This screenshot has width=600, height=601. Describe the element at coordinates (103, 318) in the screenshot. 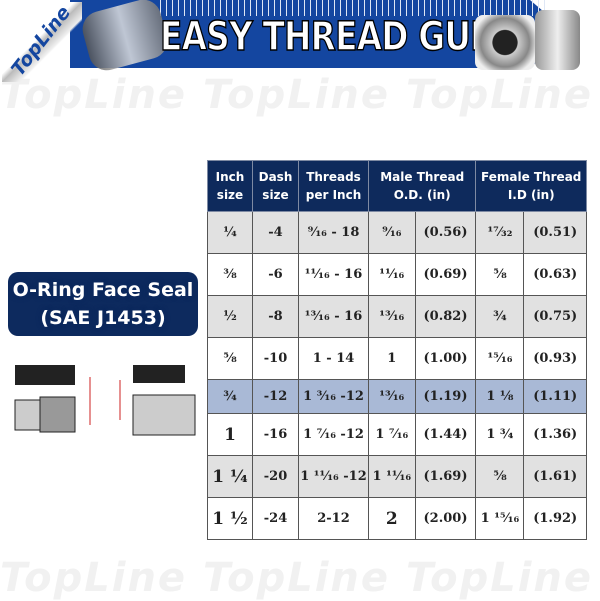

I see `fitting-standard: (SAE J1453)` at that location.